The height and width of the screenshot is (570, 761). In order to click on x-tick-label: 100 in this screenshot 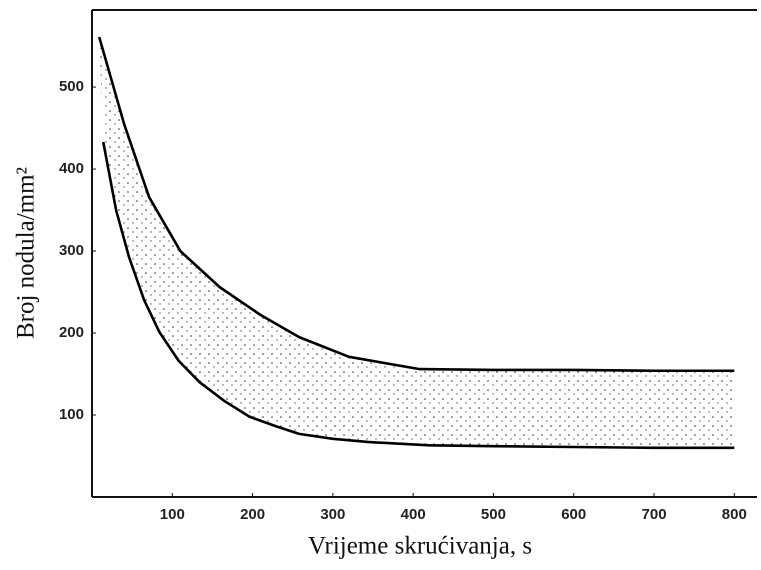, I will do `click(172, 514)`.